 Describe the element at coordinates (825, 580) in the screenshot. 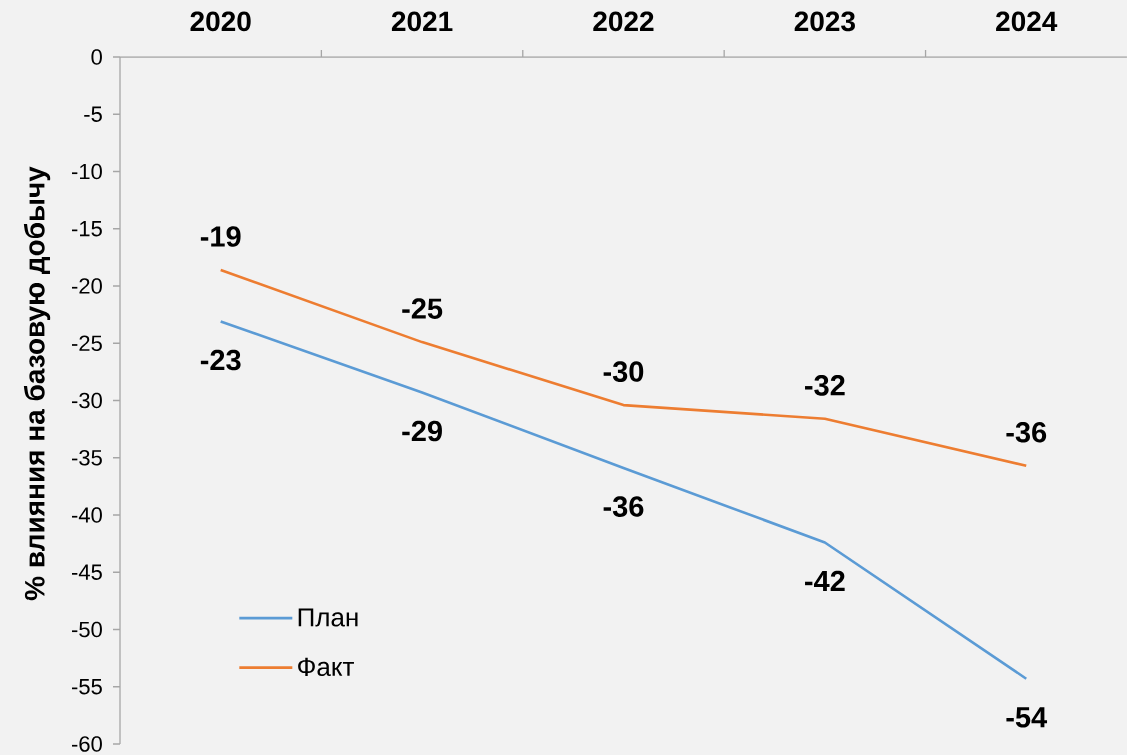

I see `data-label: -42` at that location.